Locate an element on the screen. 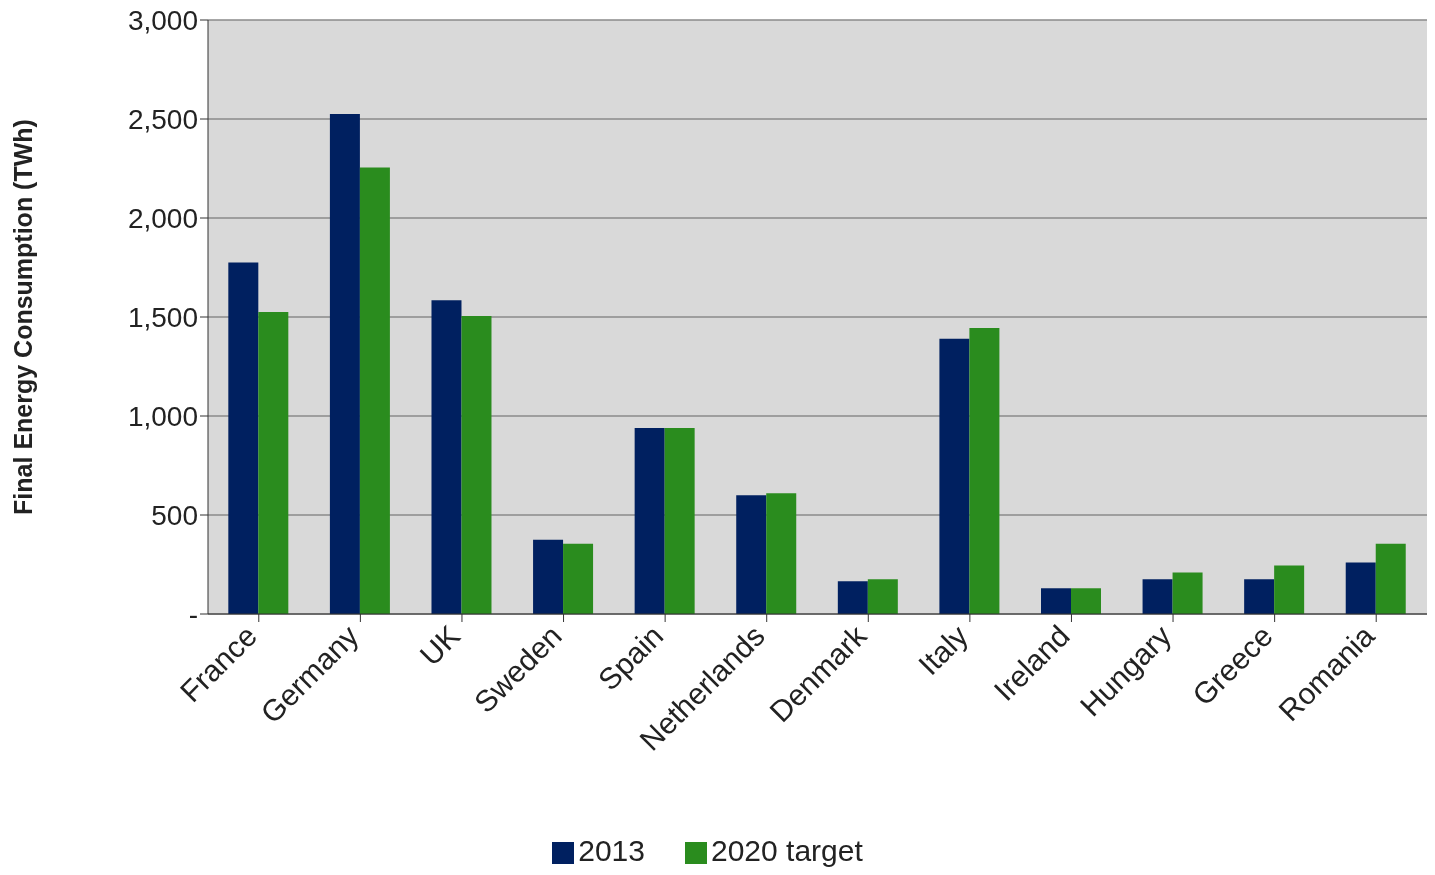  x-tick-label: Italy is located at coordinates (943, 650).